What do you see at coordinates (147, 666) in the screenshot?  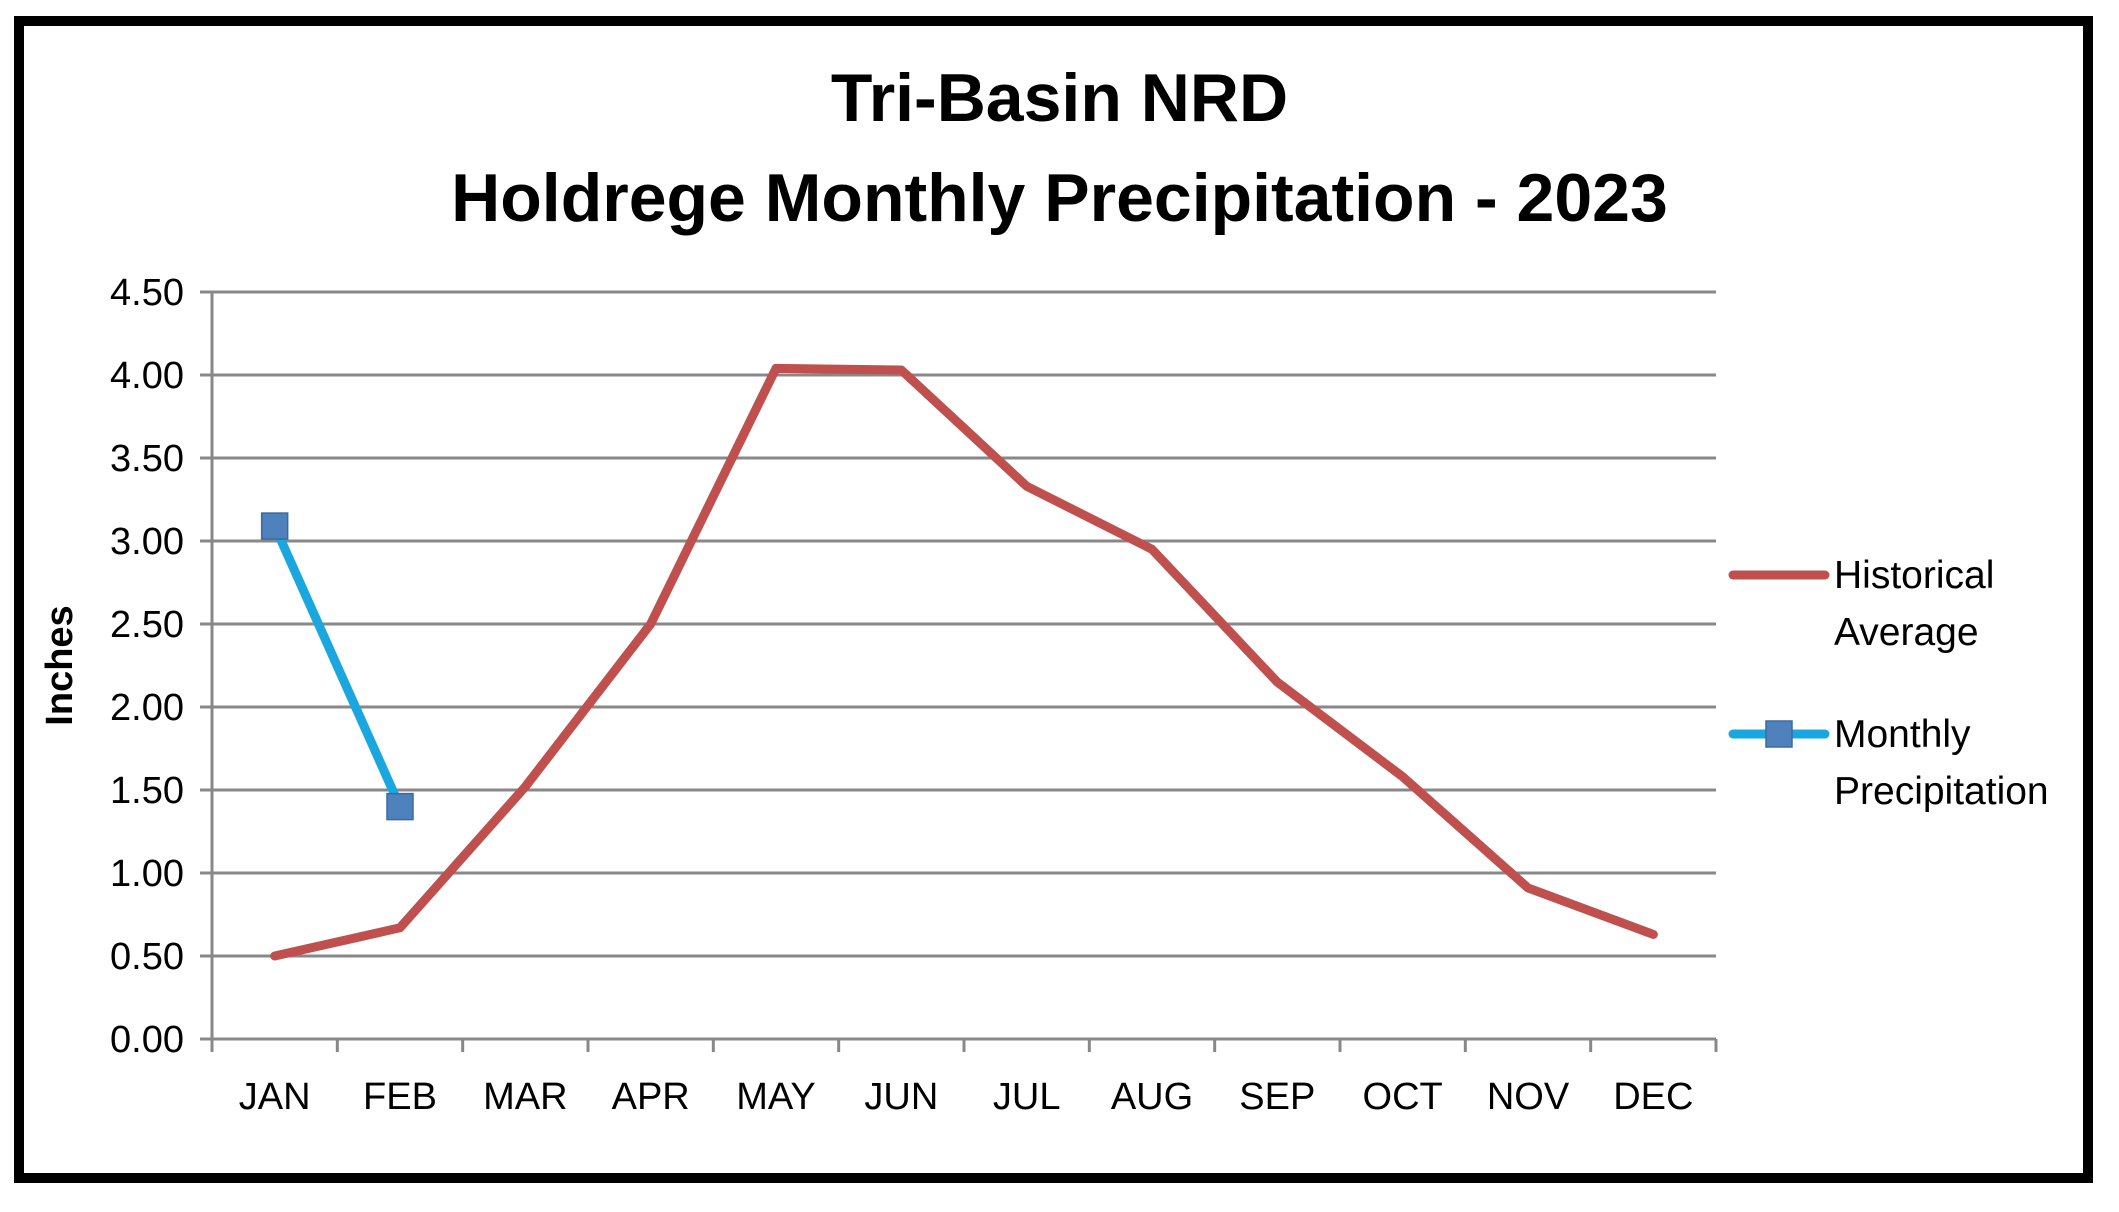 I see `y-axis-ticks: 0.00 0.50 1.00 1.50 2.00 2.50 3.00 3.50 4.00 4.50` at bounding box center [147, 666].